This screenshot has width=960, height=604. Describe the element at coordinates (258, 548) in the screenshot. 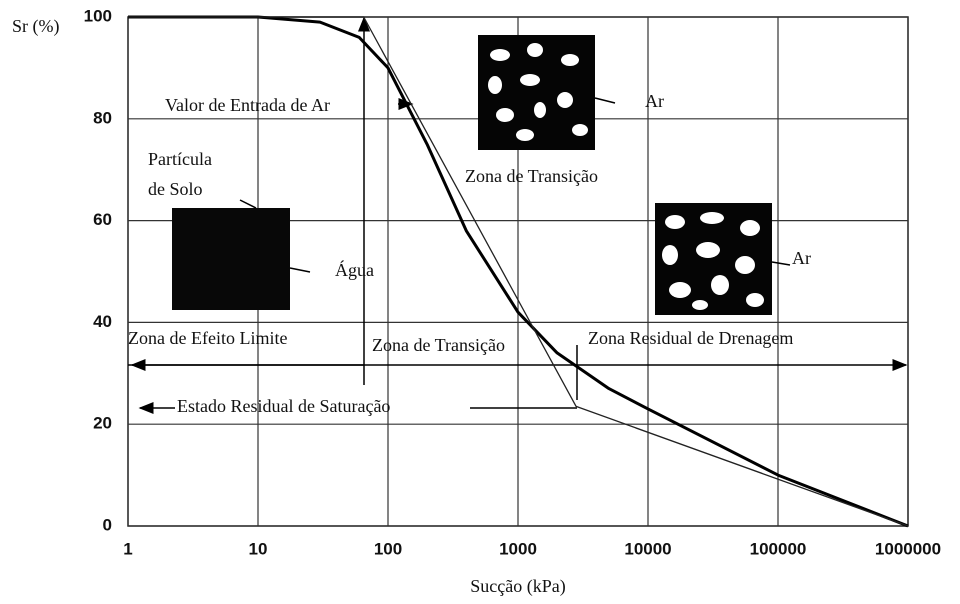

I see `x-tick-label: 10` at that location.